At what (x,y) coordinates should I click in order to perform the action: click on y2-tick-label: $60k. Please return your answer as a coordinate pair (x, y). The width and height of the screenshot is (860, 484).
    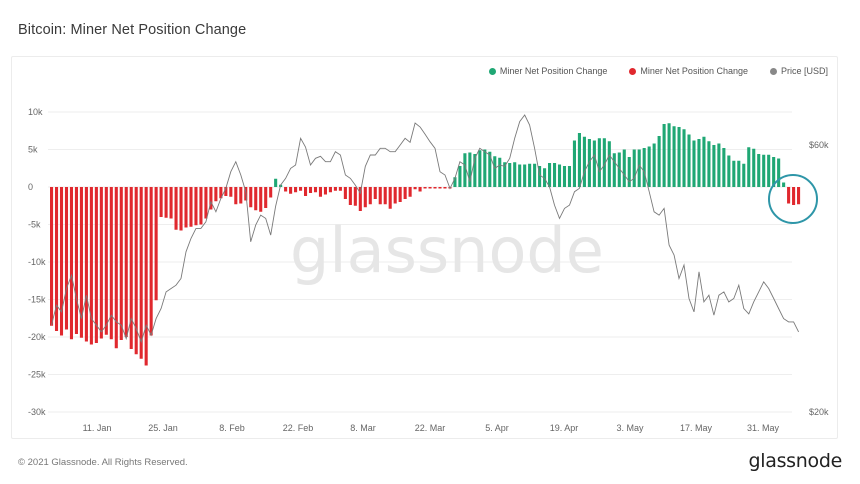
    Looking at the image, I should click on (819, 145).